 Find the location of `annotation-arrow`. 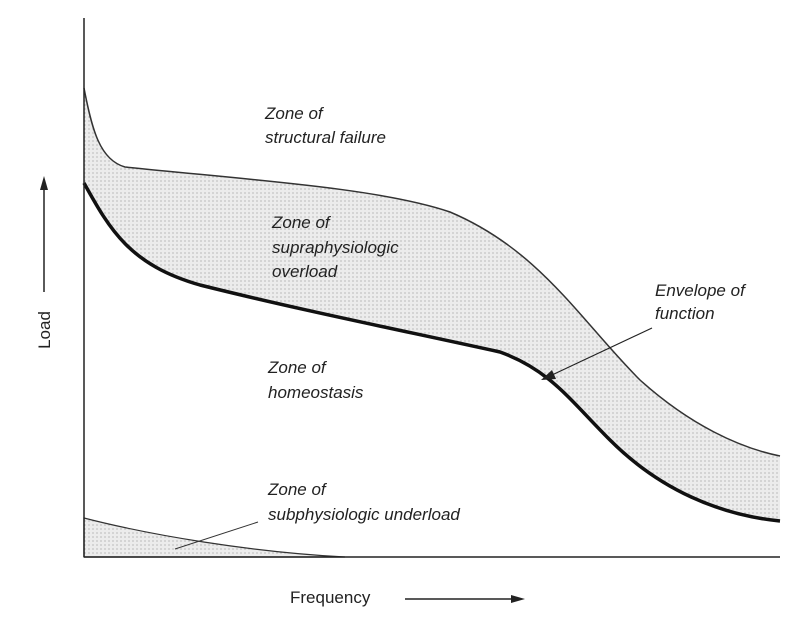

annotation-arrow is located at coordinates (602, 351).